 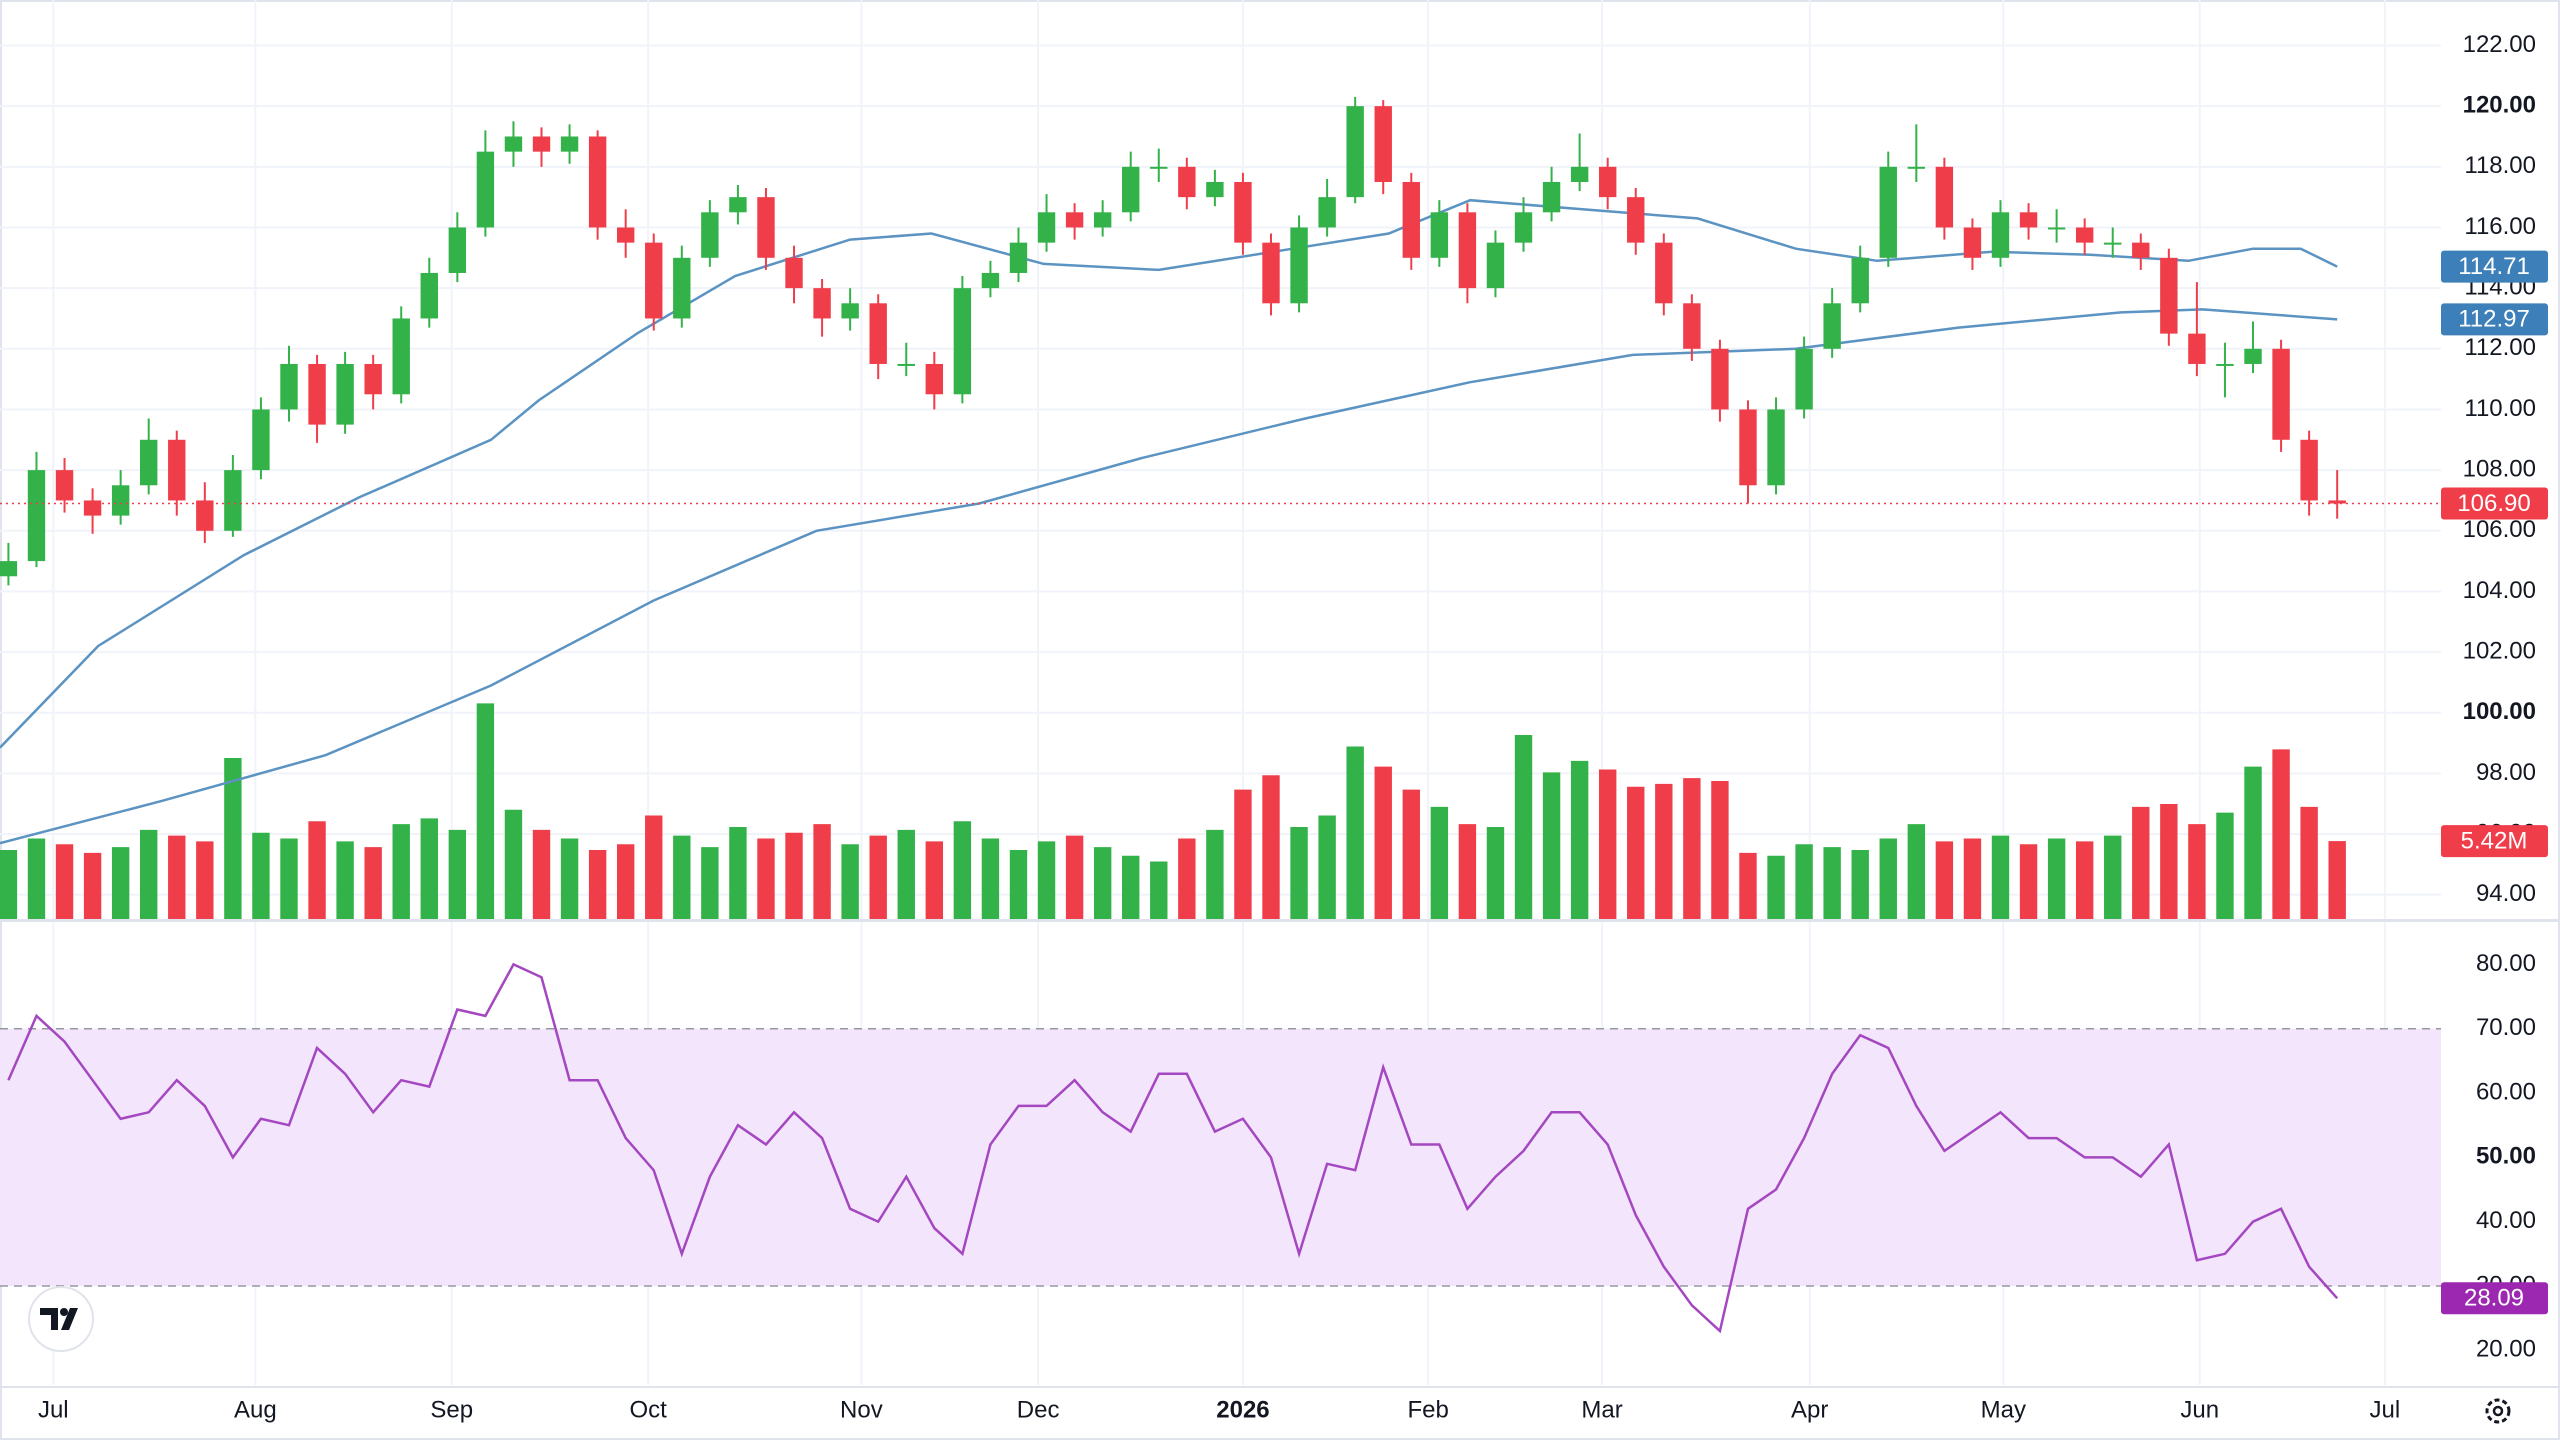 What do you see at coordinates (64, 1312) in the screenshot?
I see `logo-dot` at bounding box center [64, 1312].